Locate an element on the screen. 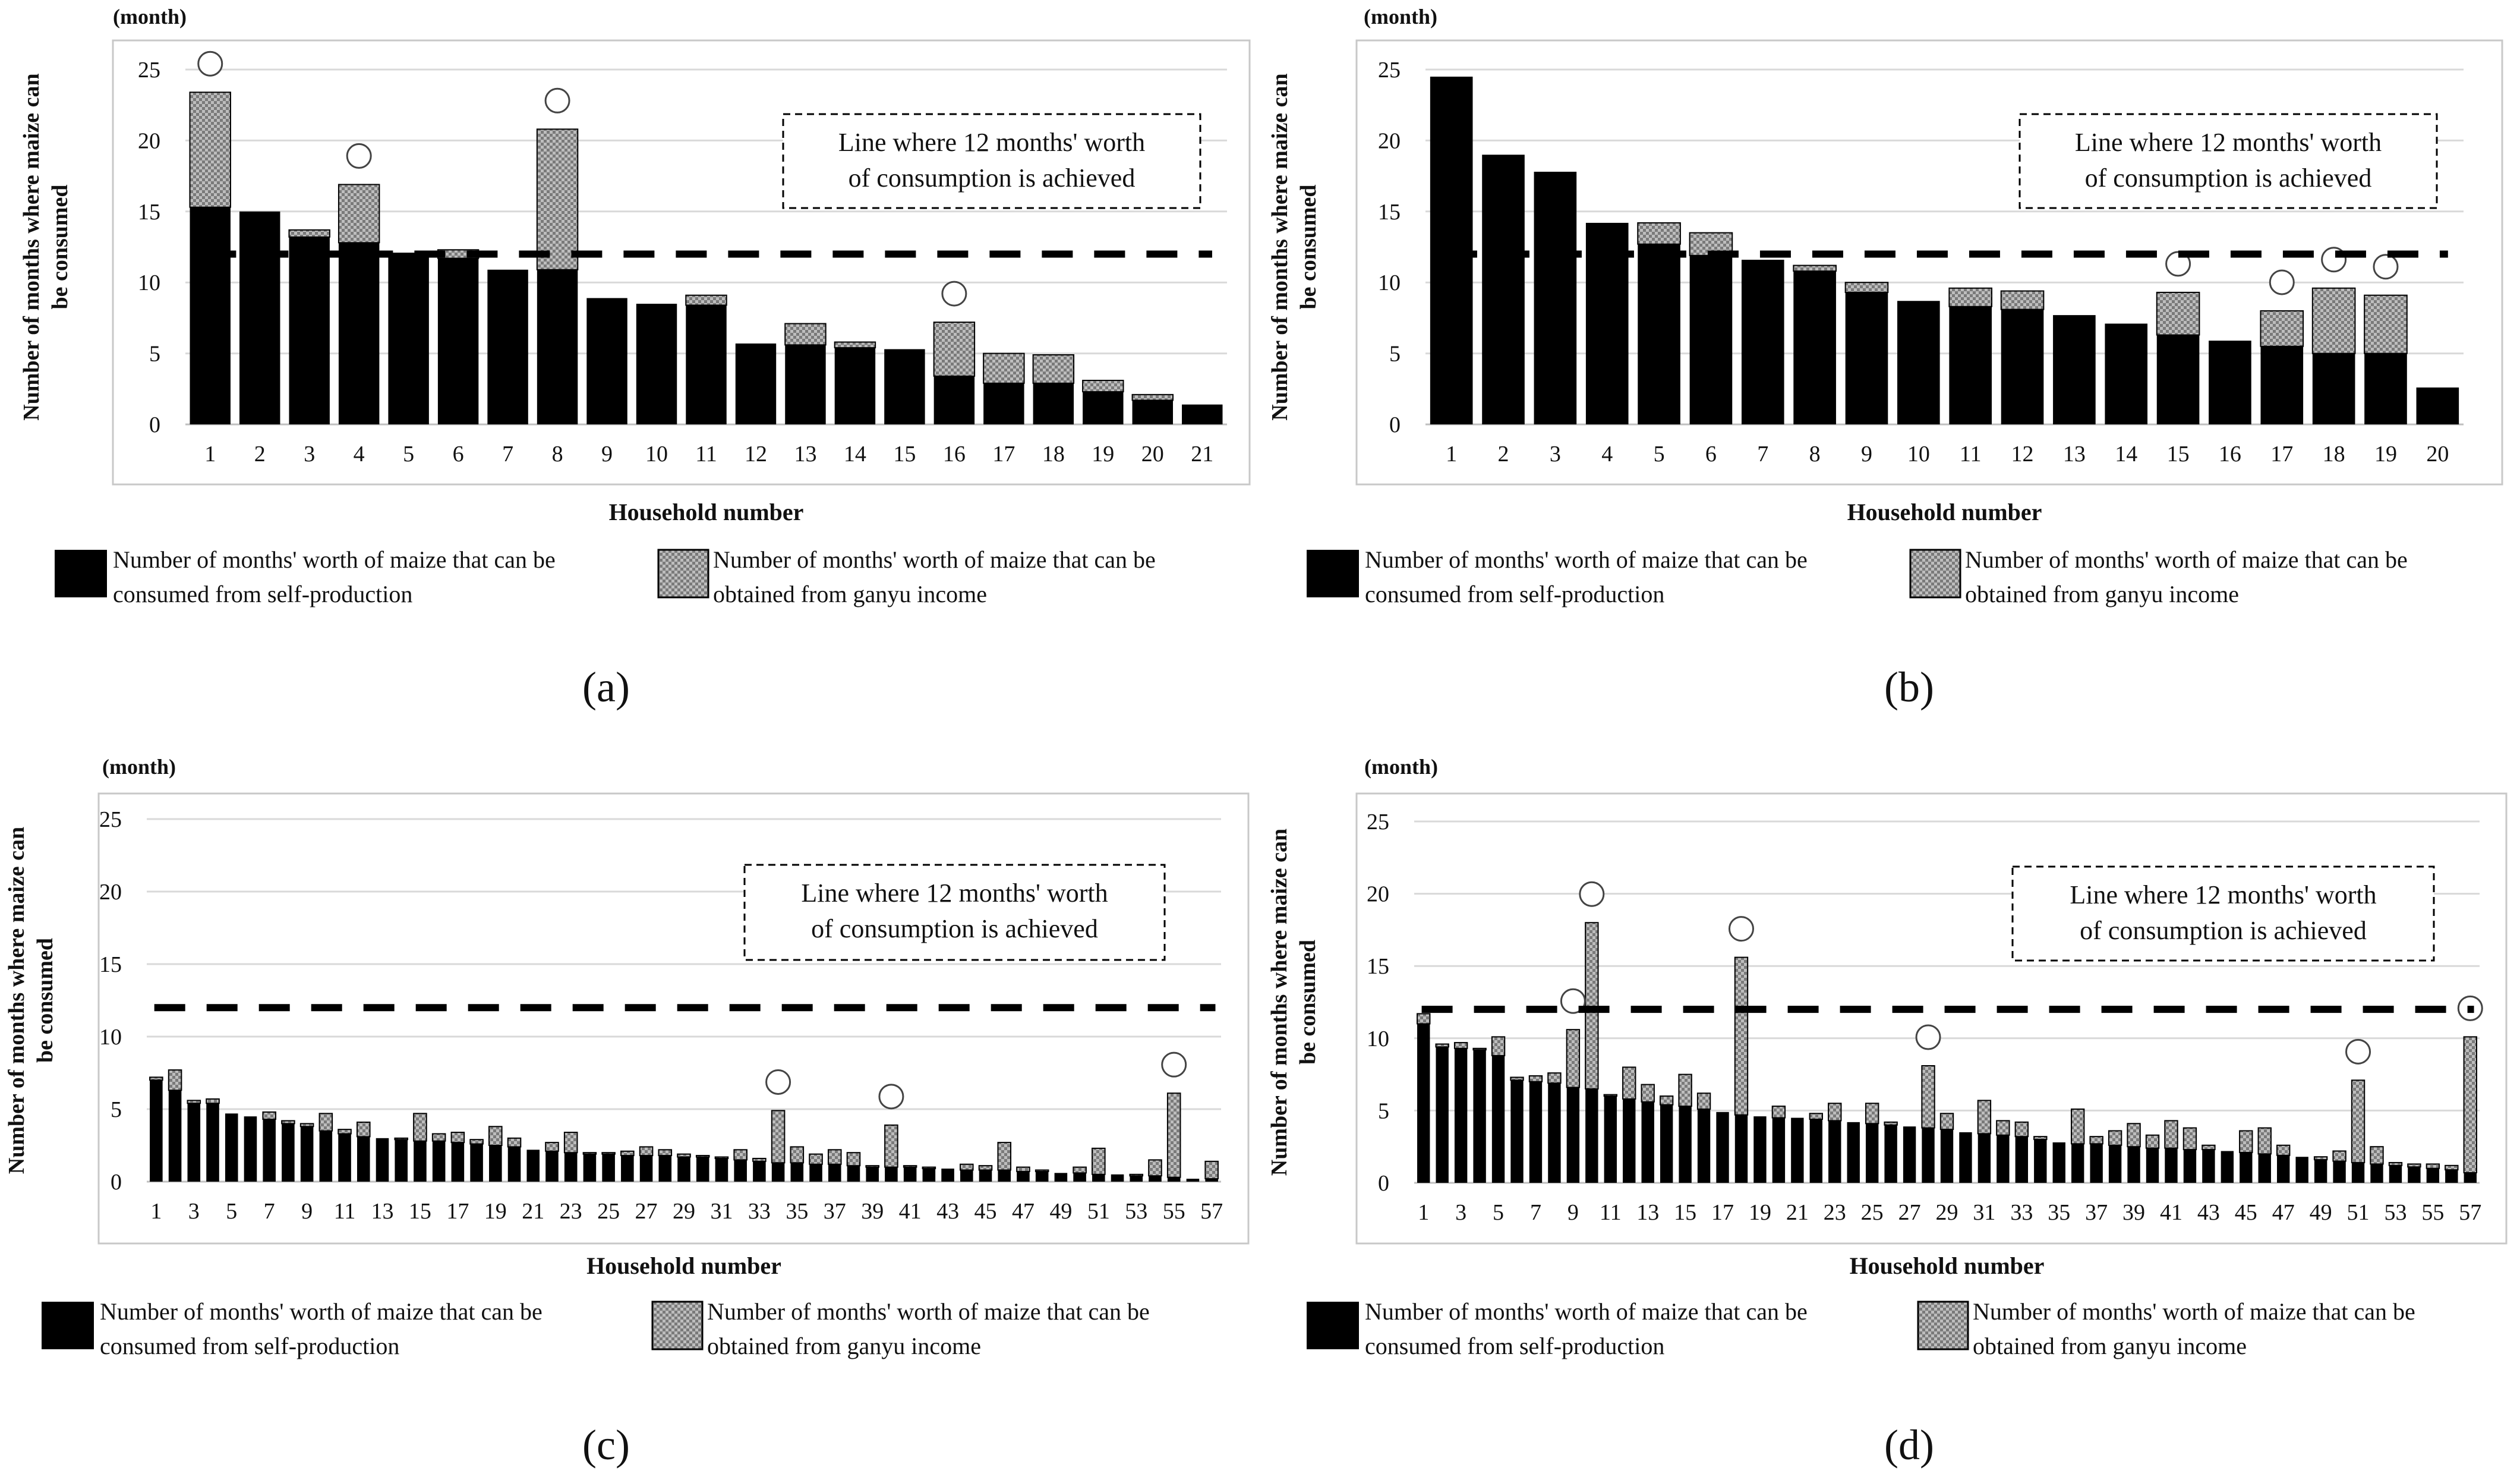 This screenshot has width=2520, height=1483. x-tick-label: 14 is located at coordinates (2126, 454).